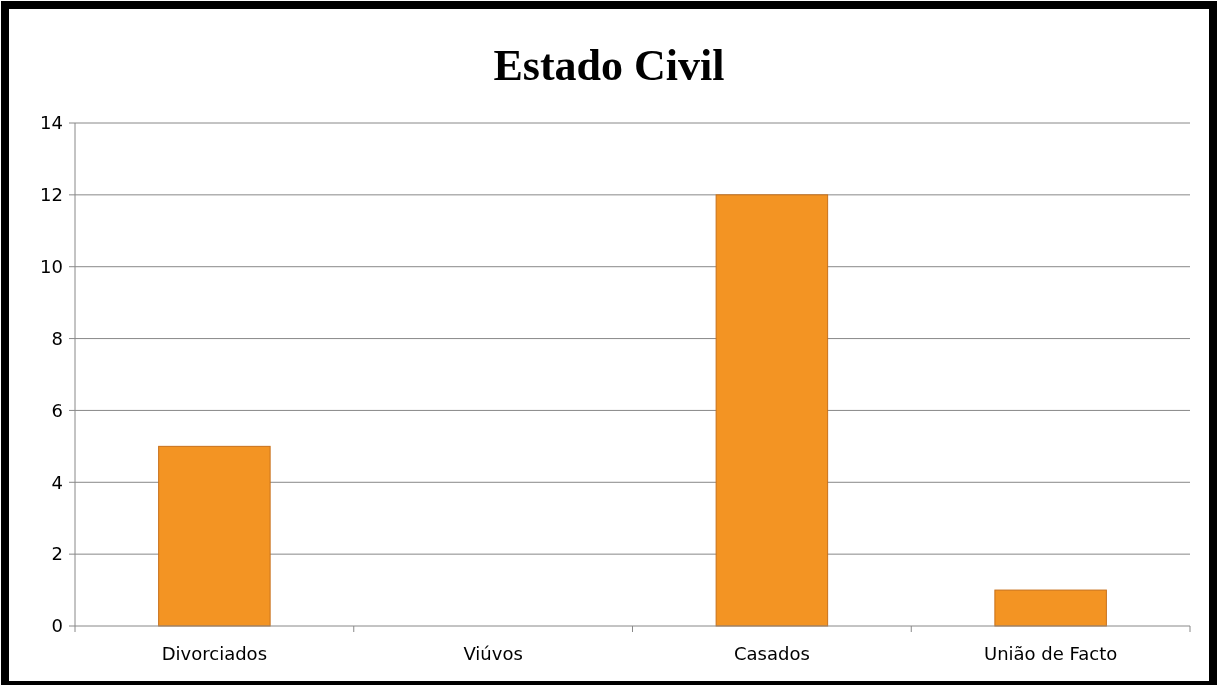  Describe the element at coordinates (57, 554) in the screenshot. I see `y-tick-label: 2` at that location.